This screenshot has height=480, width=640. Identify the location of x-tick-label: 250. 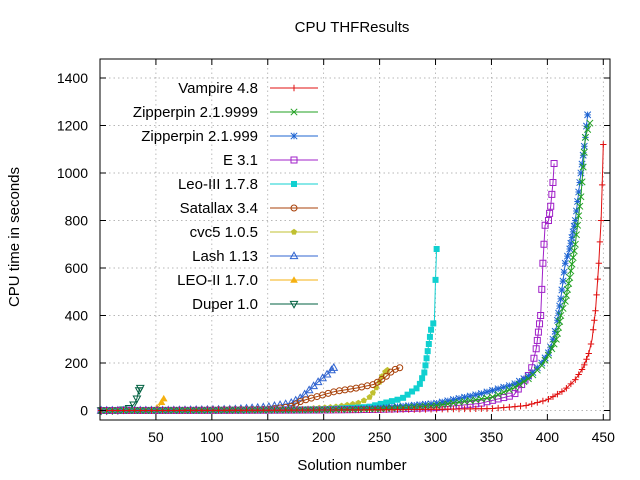
(380, 437).